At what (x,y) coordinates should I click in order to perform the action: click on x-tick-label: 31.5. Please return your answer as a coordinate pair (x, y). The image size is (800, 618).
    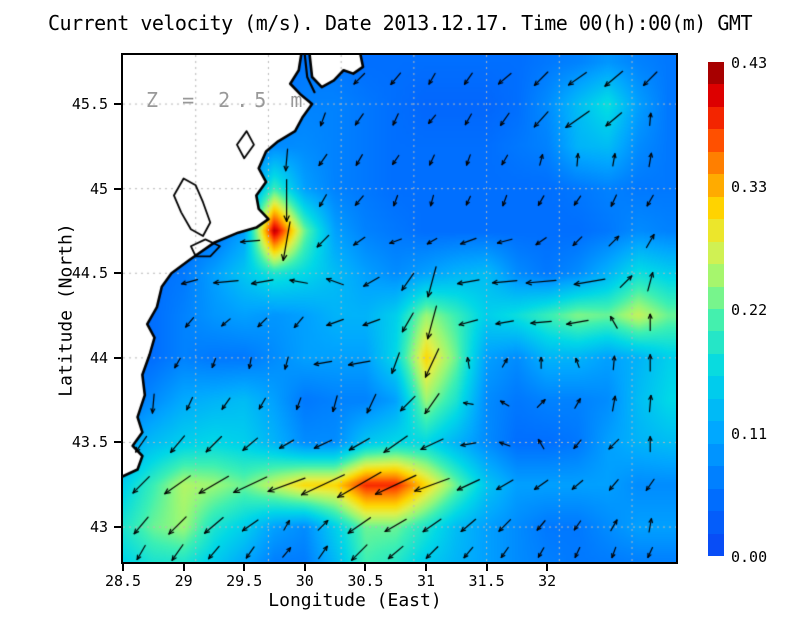
    Looking at the image, I should click on (486, 581).